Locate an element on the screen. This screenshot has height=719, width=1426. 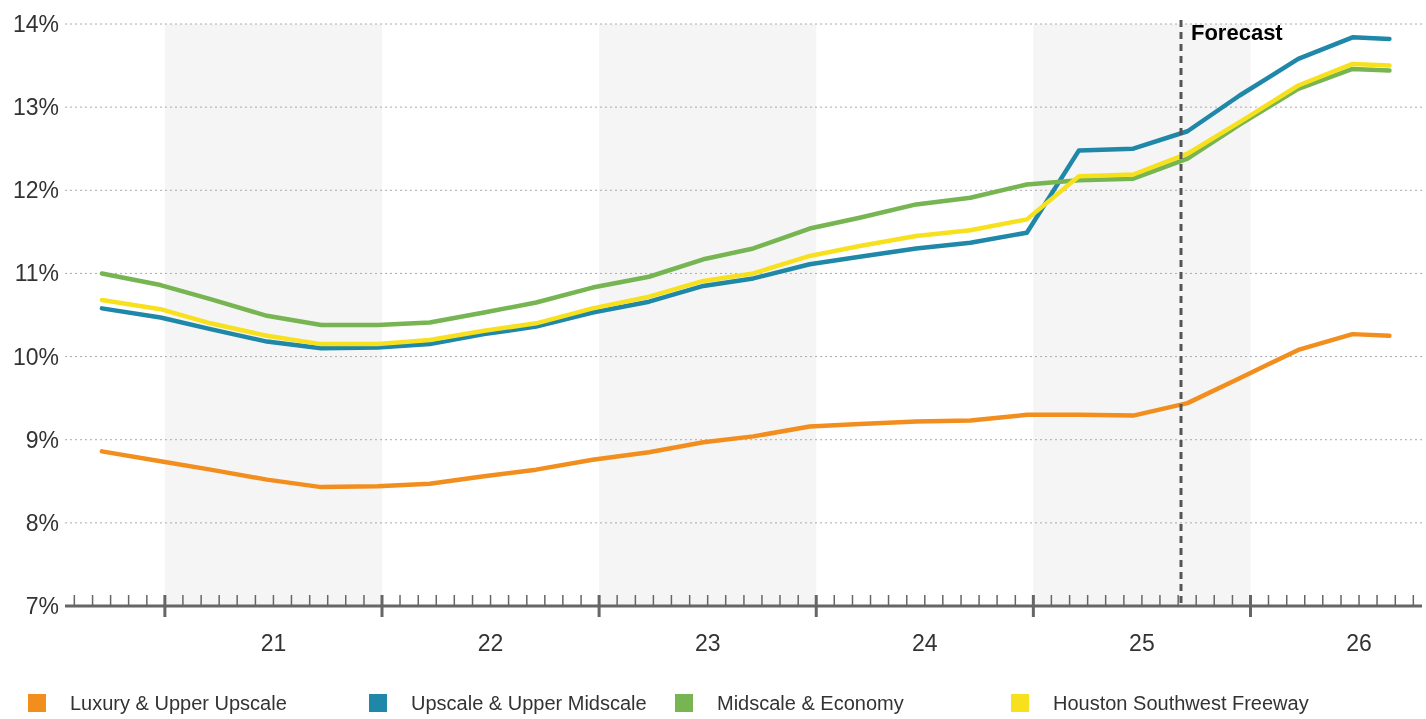
legend-label: Houston Southwest Freeway is located at coordinates (1181, 703).